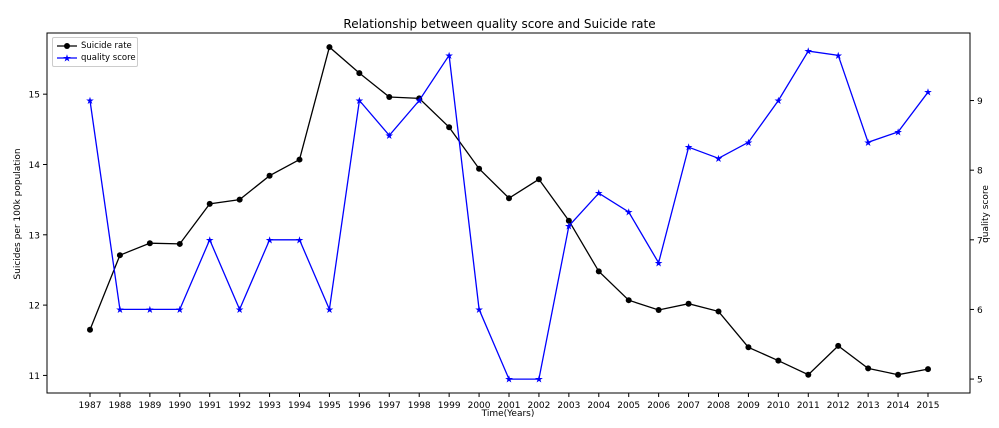 The image size is (999, 428). Describe the element at coordinates (35, 166) in the screenshot. I see `y-left-tick-label: 14` at that location.